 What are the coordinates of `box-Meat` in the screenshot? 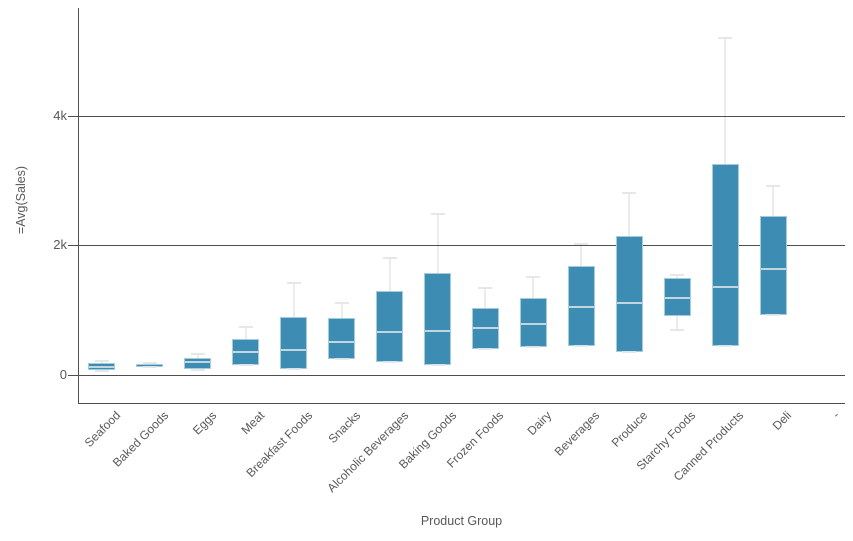 It's located at (246, 352).